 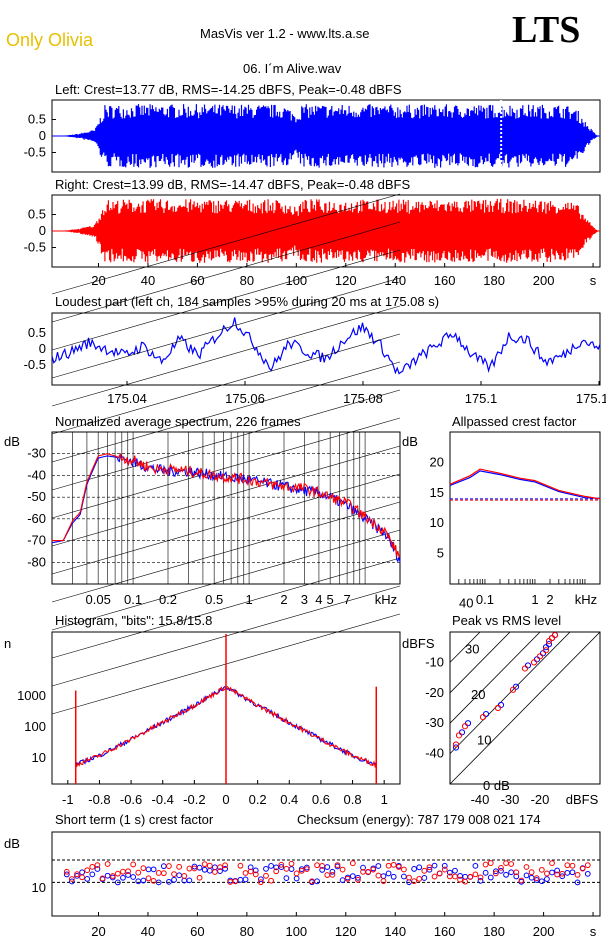 I want to click on short-term-title: Short term (1 s) crest factor, so click(x=134, y=819).